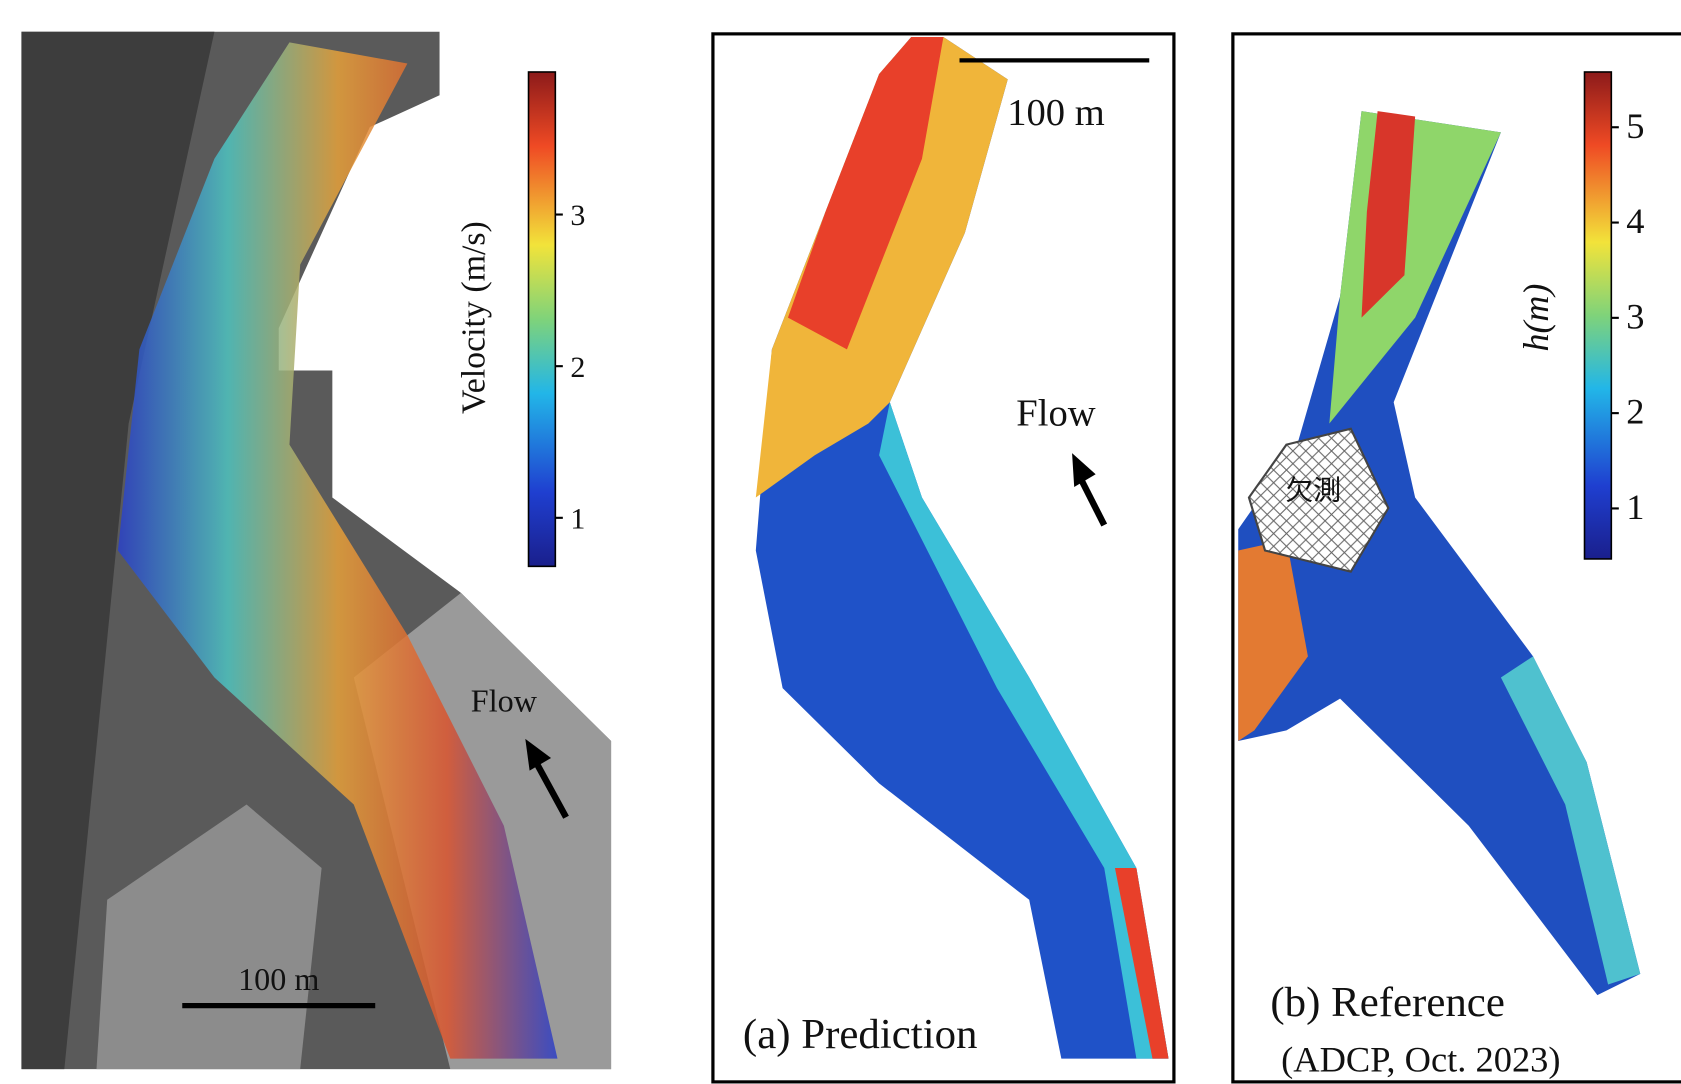  What do you see at coordinates (860, 1034) in the screenshot?
I see `caption: (a) Prediction` at bounding box center [860, 1034].